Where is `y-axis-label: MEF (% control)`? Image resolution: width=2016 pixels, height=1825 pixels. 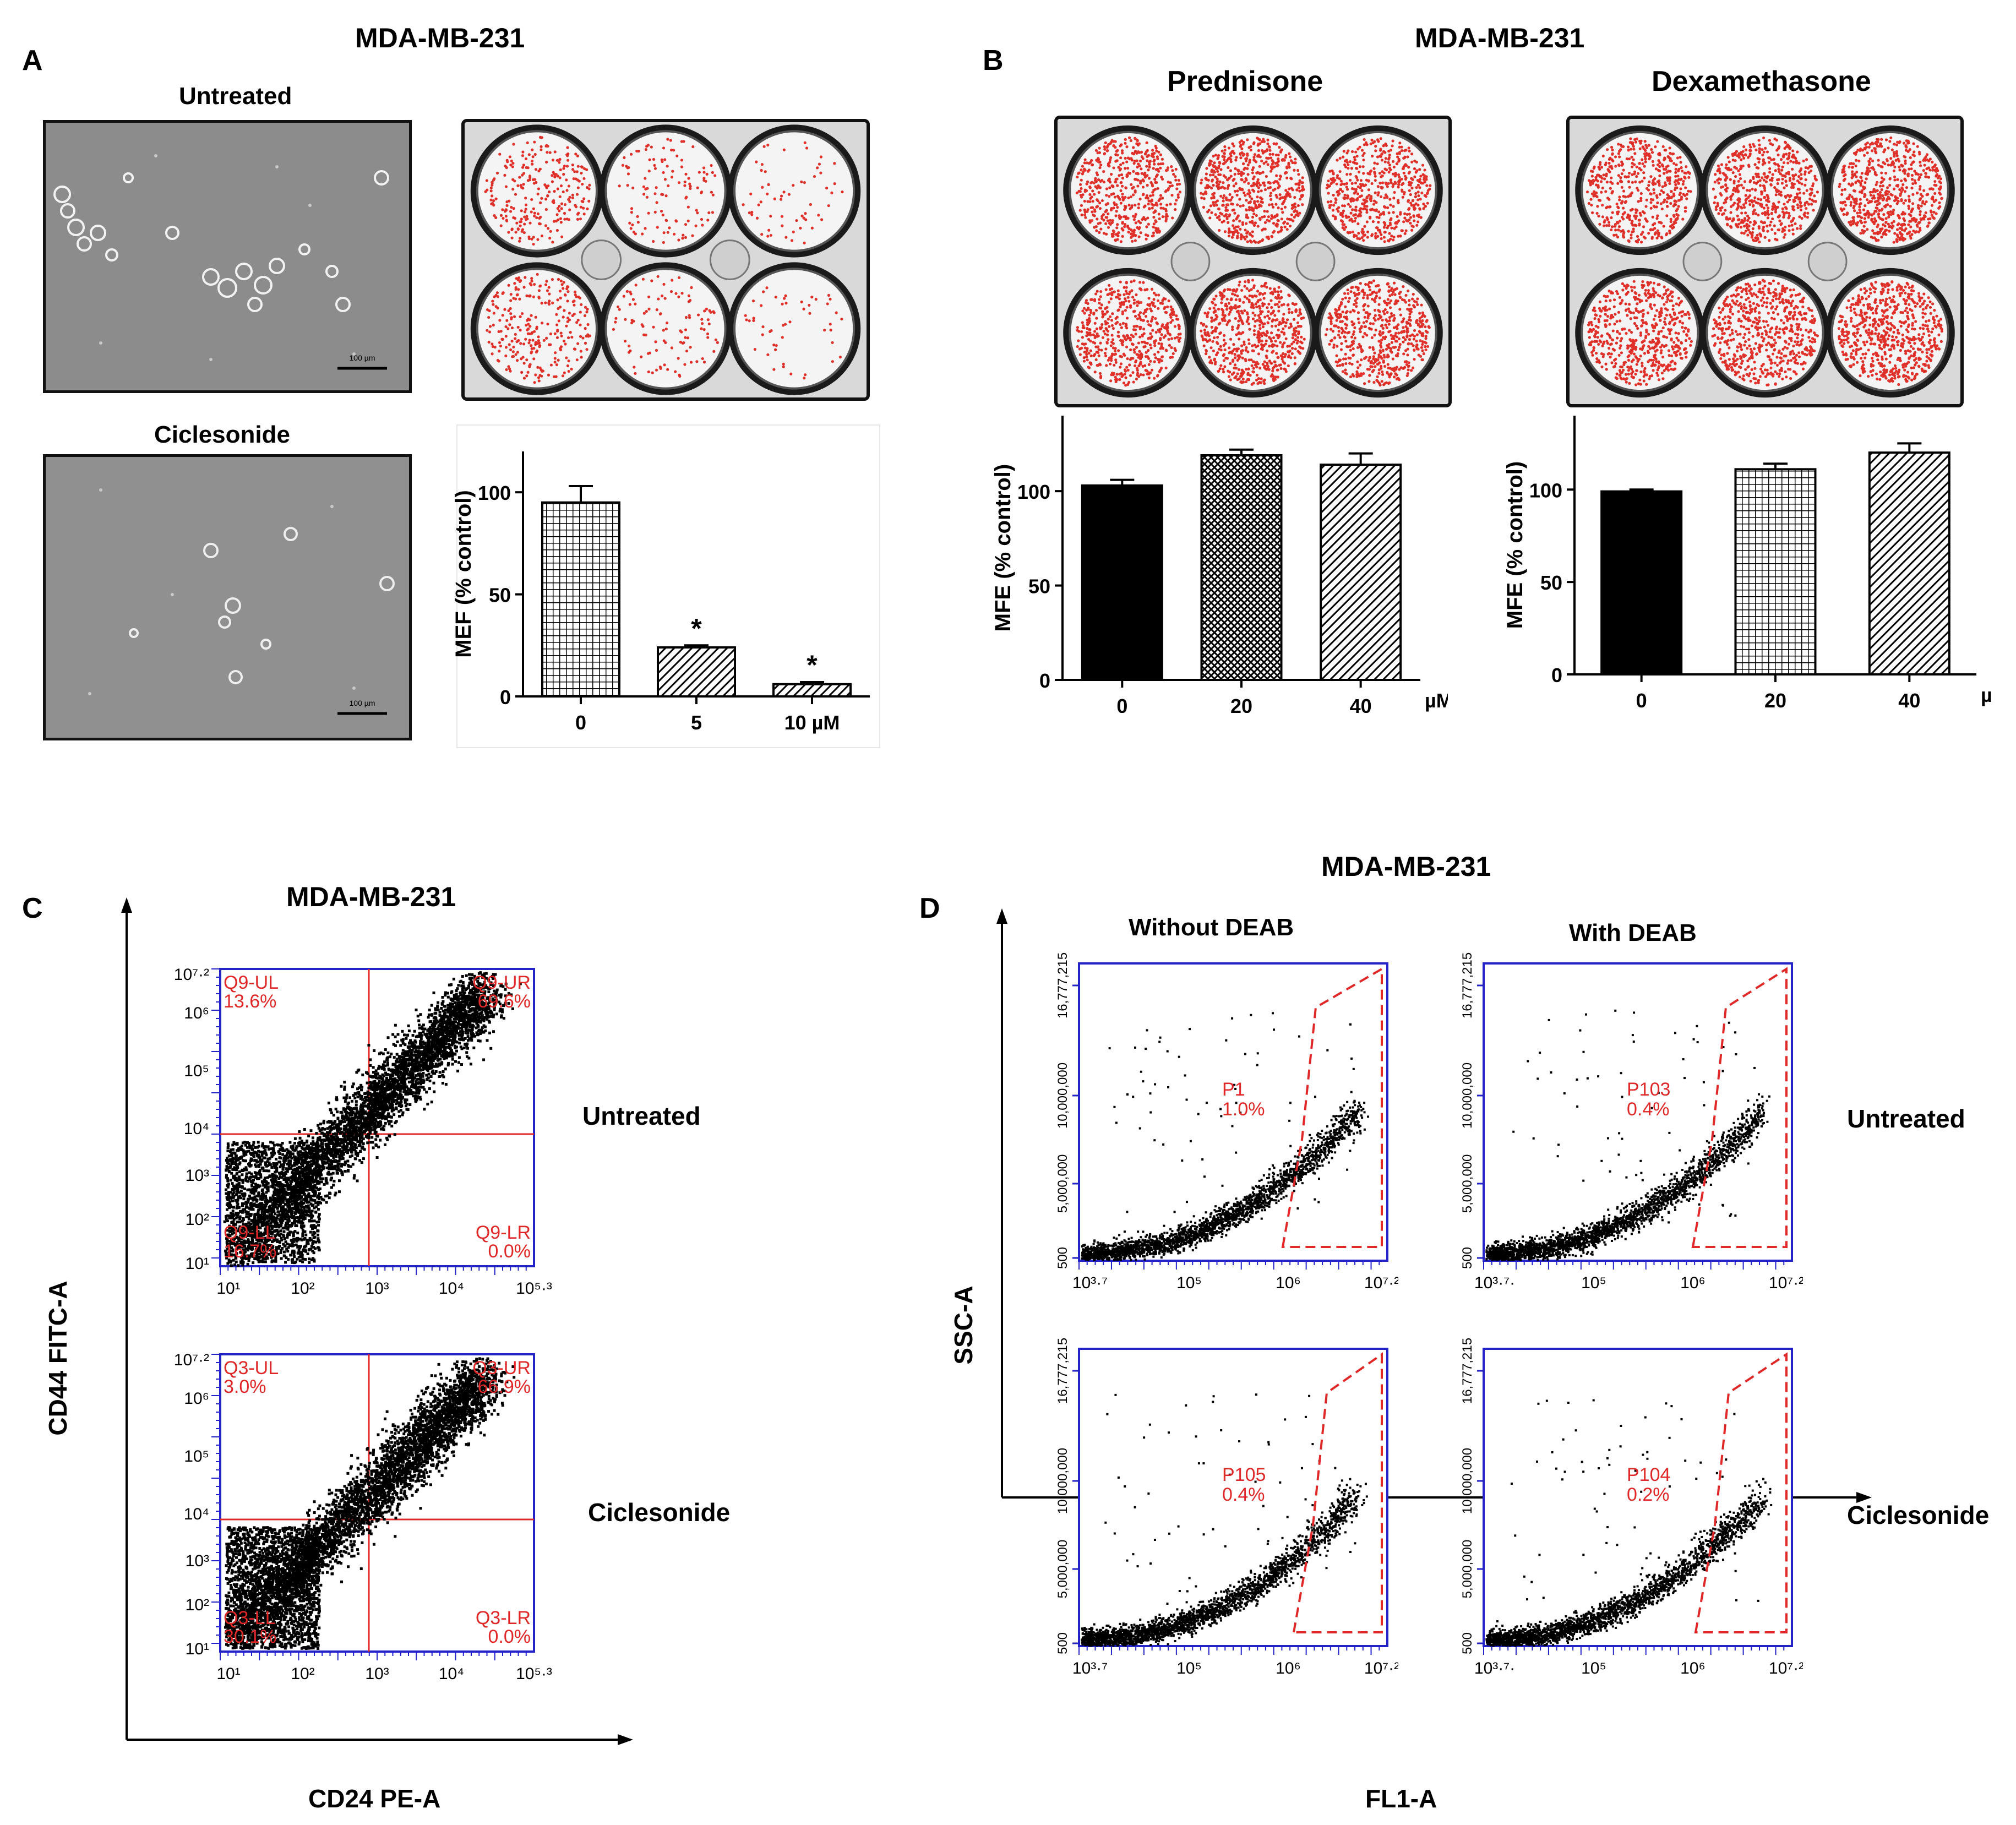 y-axis-label: MEF (% control) is located at coordinates (463, 573).